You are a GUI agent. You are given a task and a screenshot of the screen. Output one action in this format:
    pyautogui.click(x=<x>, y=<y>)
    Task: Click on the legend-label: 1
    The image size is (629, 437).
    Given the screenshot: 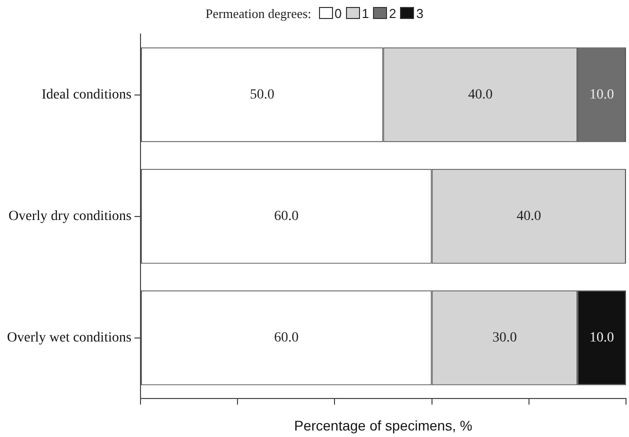 What is the action you would take?
    pyautogui.click(x=364, y=13)
    